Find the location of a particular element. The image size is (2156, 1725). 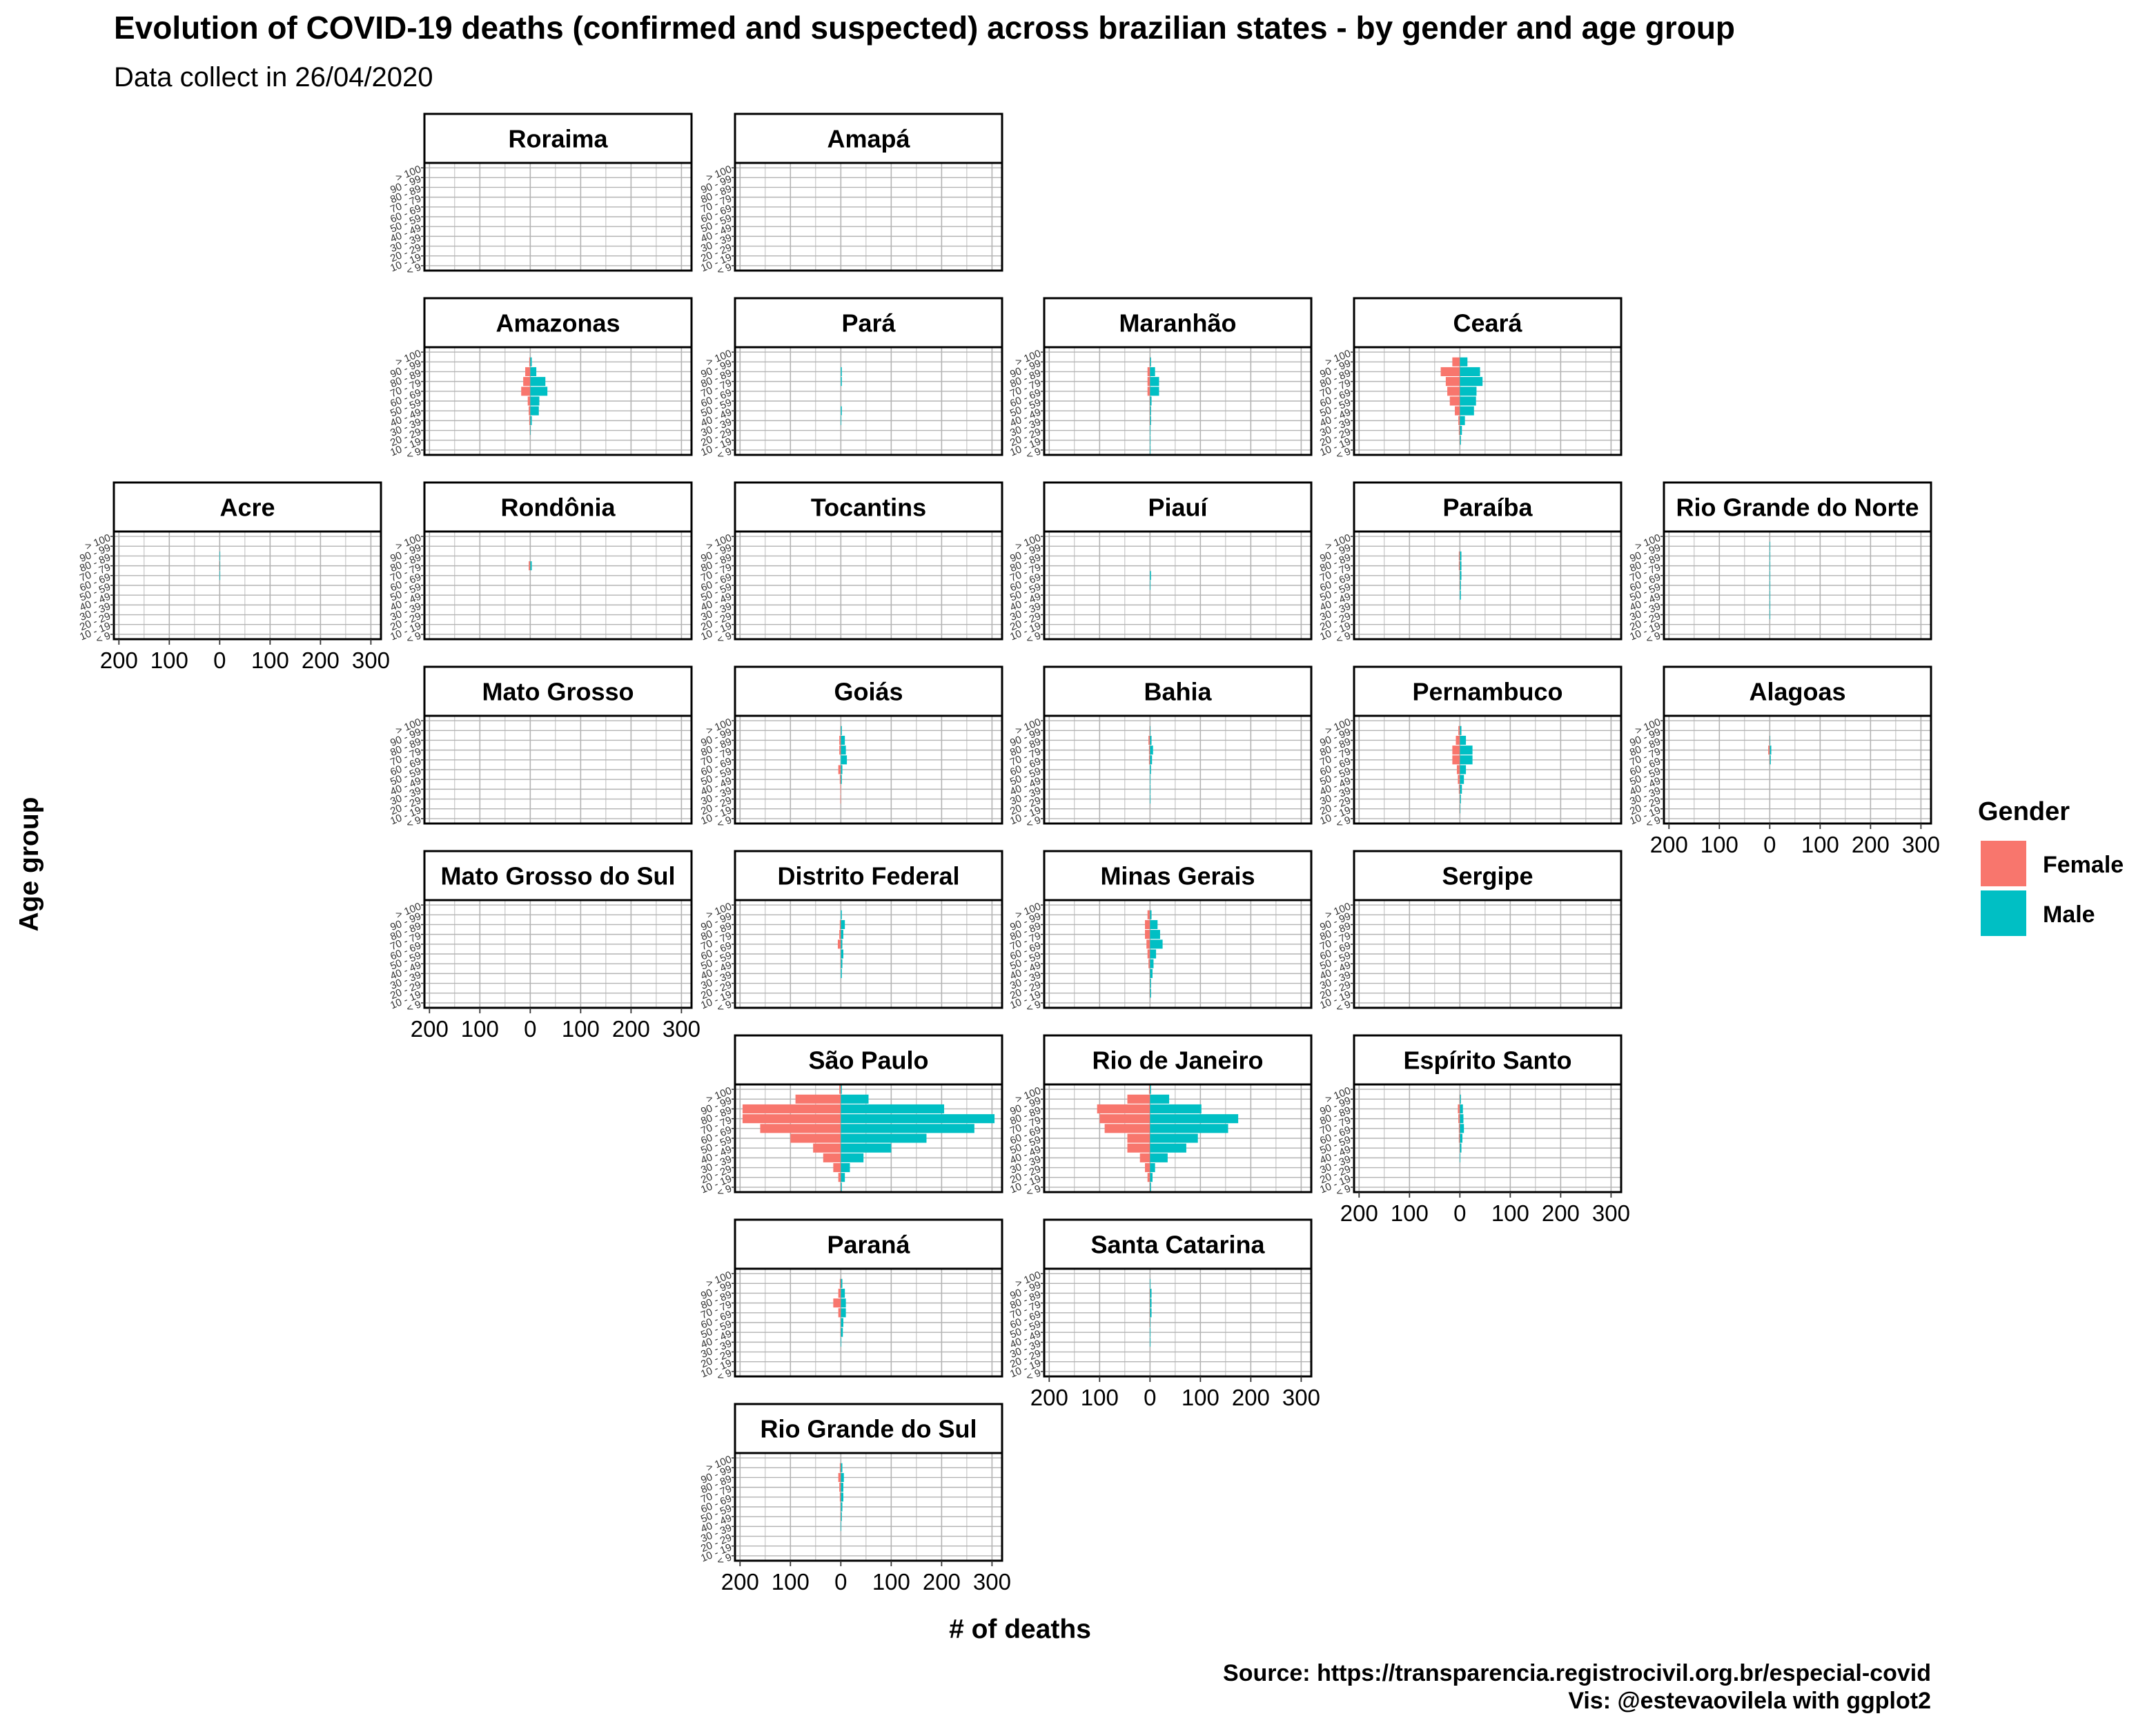

facet-strip-label: São Paulo is located at coordinates (868, 1060).